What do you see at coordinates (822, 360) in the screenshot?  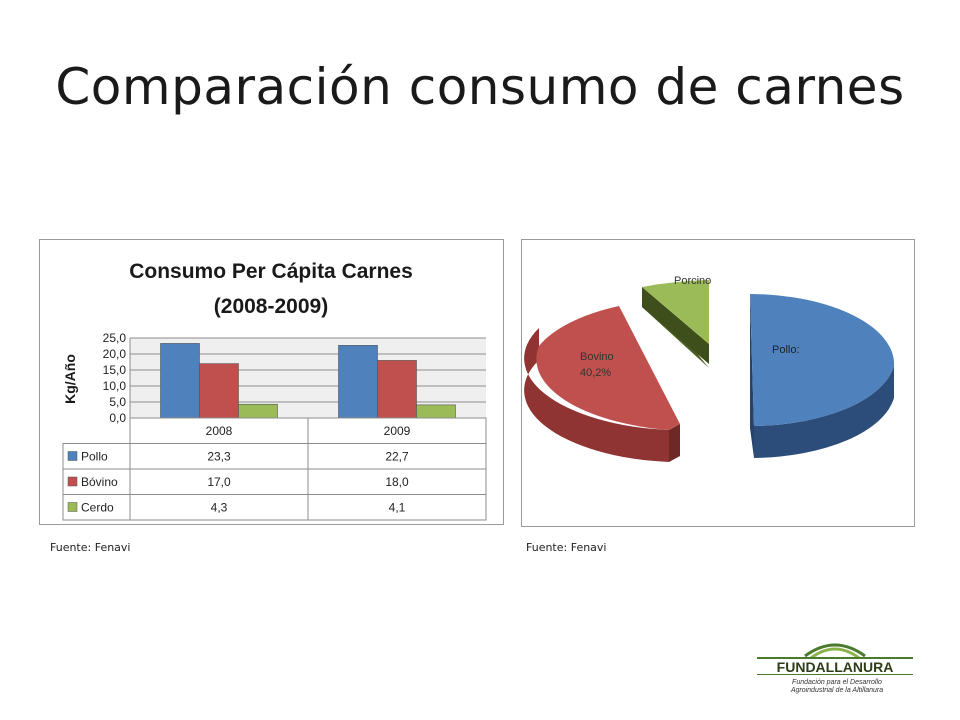 I see `pie-slice-pollo` at bounding box center [822, 360].